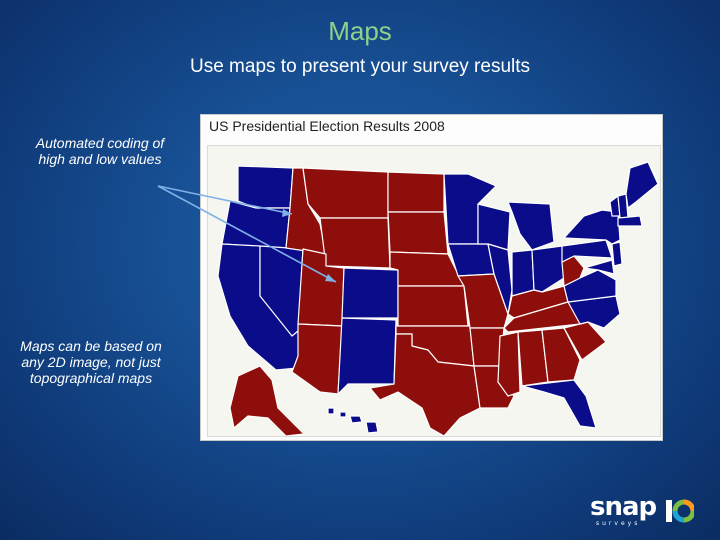 Image resolution: width=720 pixels, height=540 pixels. Describe the element at coordinates (360, 66) in the screenshot. I see `slide-subtitle: Use maps to present your survey results` at that location.